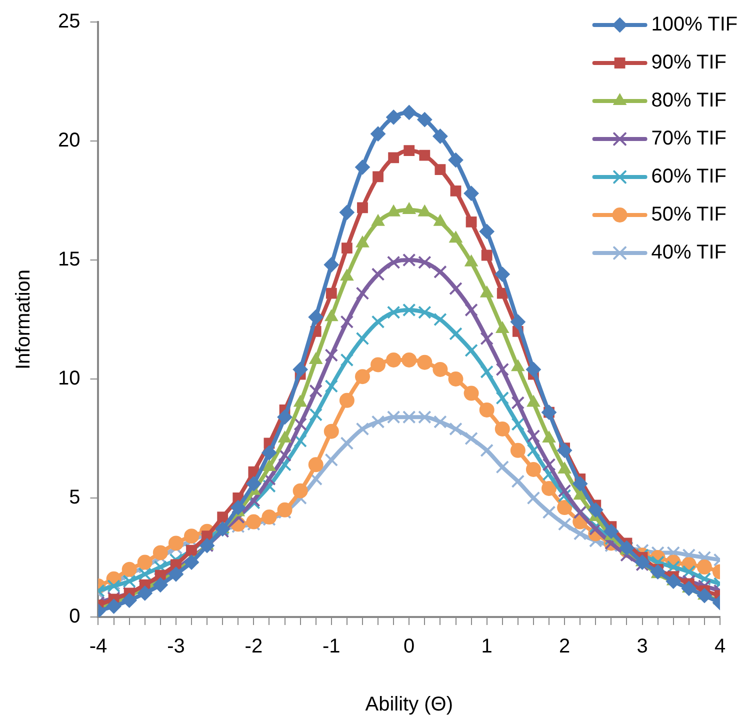  I want to click on y-tick-label: 20, so click(69, 141).